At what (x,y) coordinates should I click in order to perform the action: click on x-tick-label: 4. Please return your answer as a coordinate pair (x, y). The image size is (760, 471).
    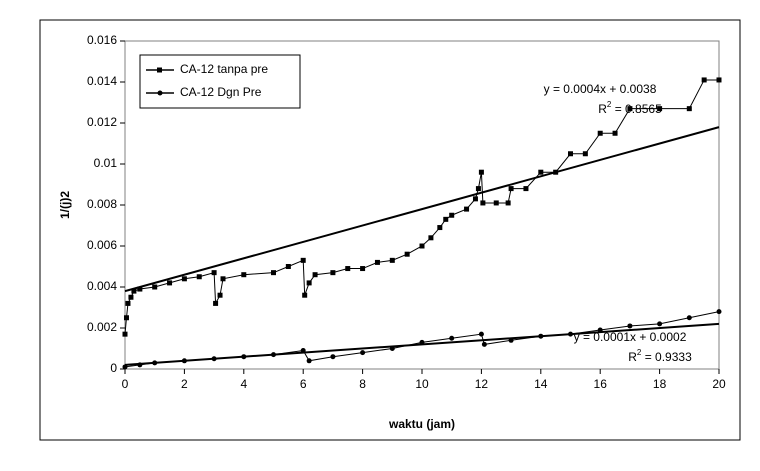
    Looking at the image, I should click on (243, 384).